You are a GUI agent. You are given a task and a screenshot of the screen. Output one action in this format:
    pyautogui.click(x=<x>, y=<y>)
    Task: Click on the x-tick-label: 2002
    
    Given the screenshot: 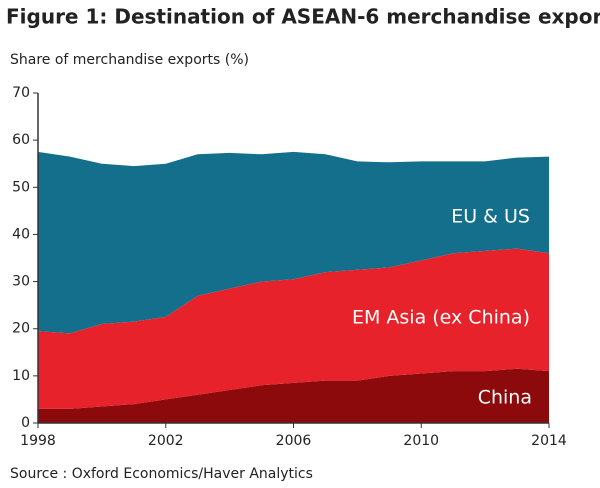 What is the action you would take?
    pyautogui.click(x=166, y=441)
    